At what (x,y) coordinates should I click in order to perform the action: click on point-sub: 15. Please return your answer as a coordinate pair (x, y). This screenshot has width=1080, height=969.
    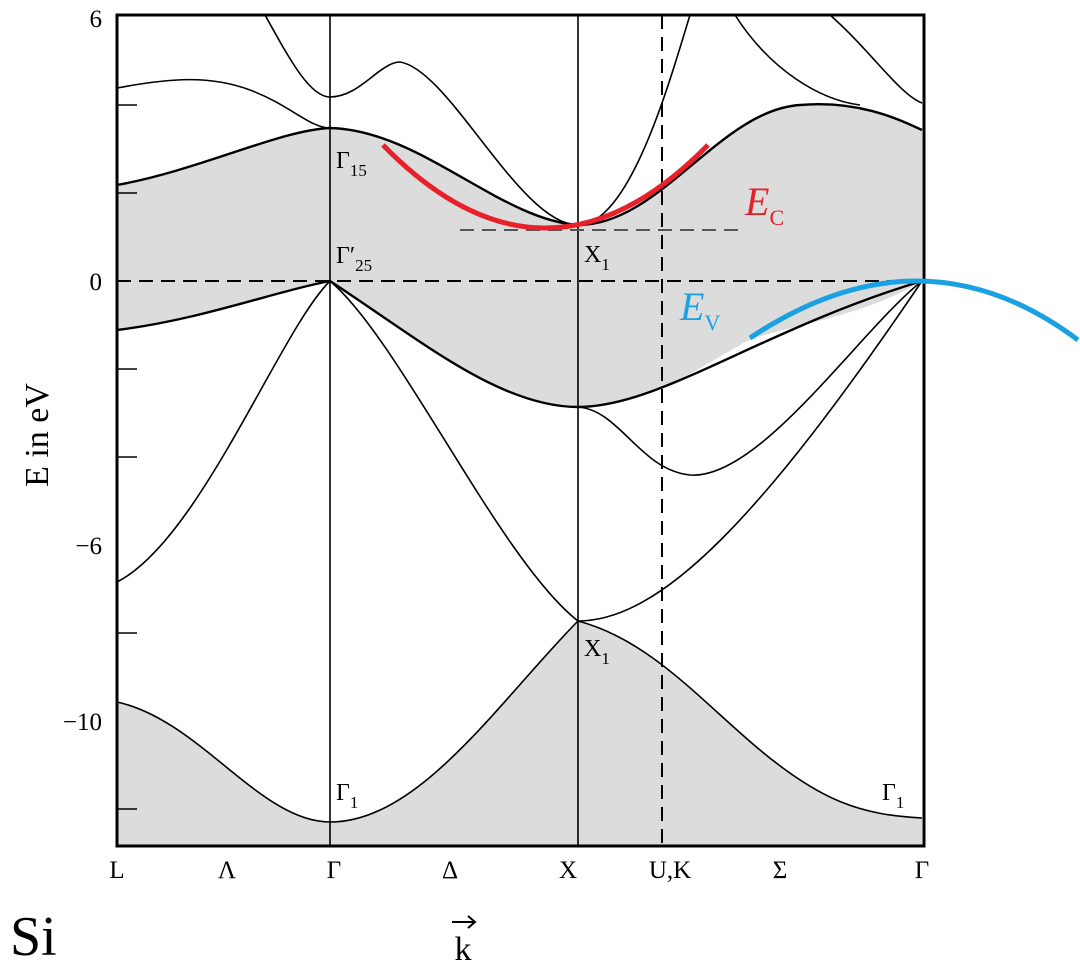
    Looking at the image, I should click on (358, 170).